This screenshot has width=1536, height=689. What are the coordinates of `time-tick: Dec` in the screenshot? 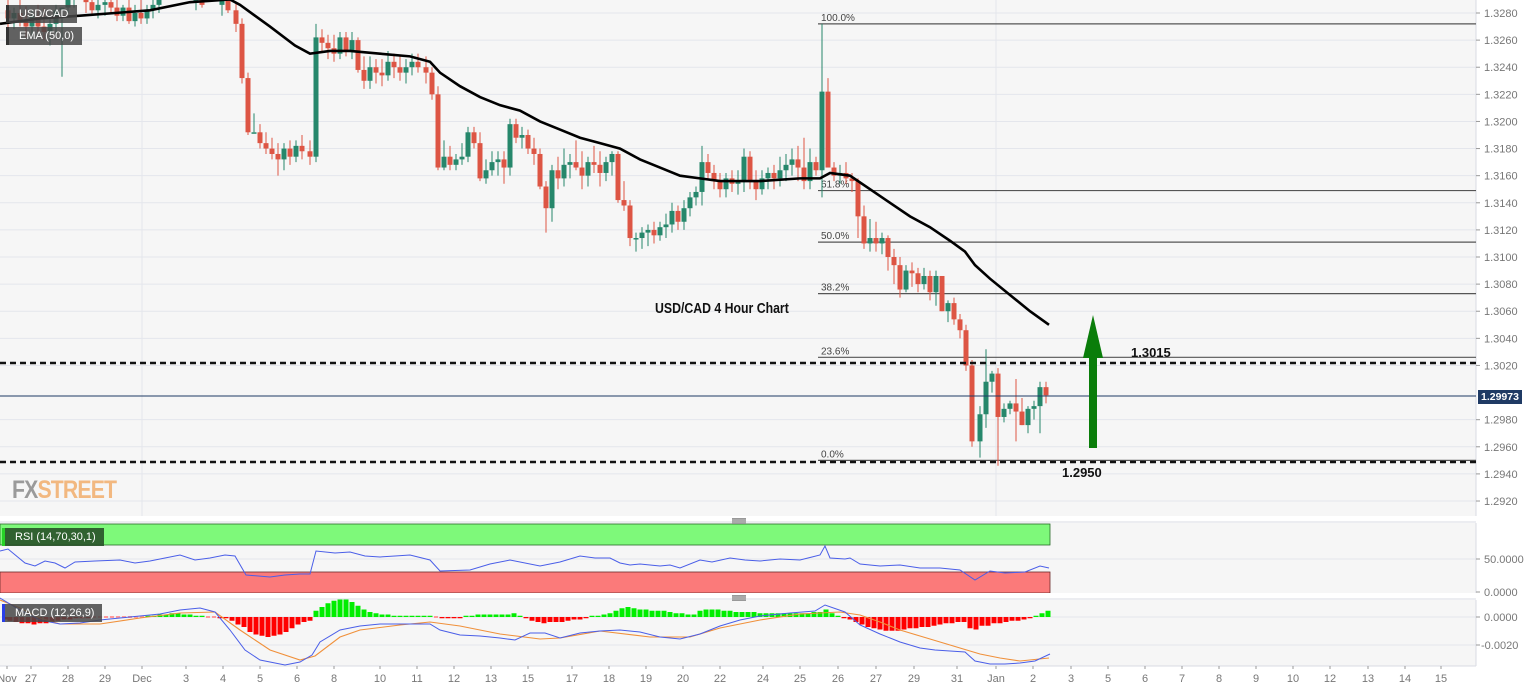 It's located at (142, 679).